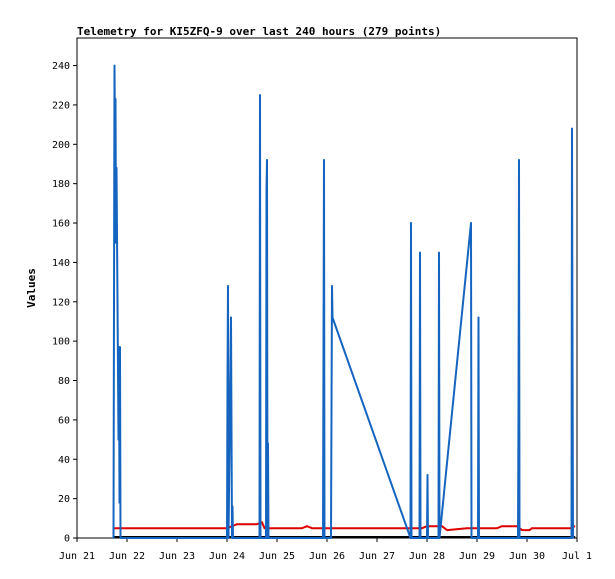 The image size is (615, 579). I want to click on x-tick-label: Jun 21, so click(77, 556).